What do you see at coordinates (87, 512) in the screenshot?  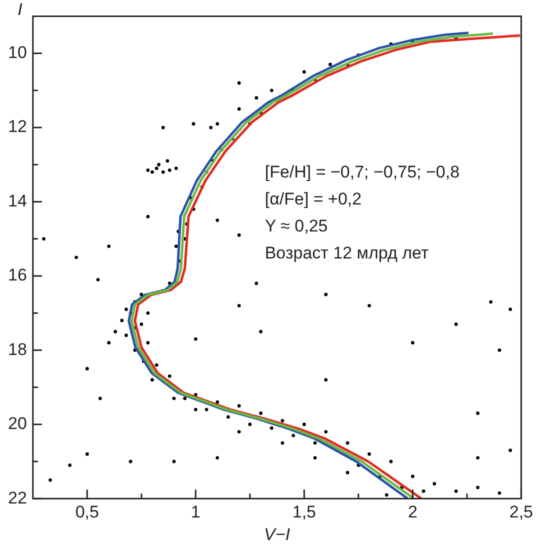 I see `x-tick-label: 0,5` at bounding box center [87, 512].